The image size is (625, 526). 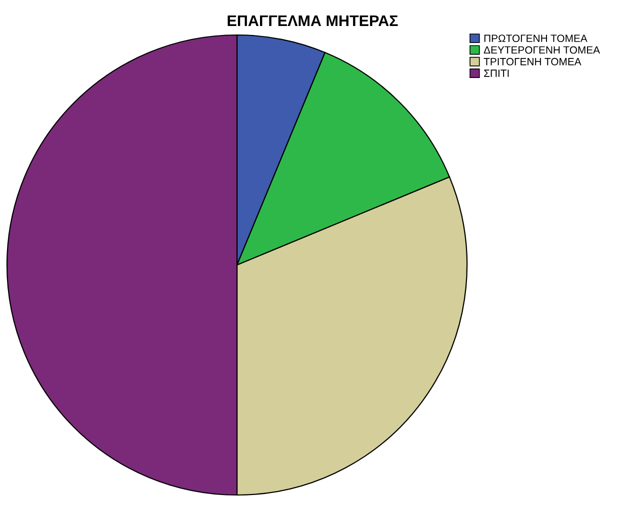 I want to click on legend-label: ΤΡΙΤΟΓΕΝΗ ΤΟΜΕΑ, so click(x=533, y=62).